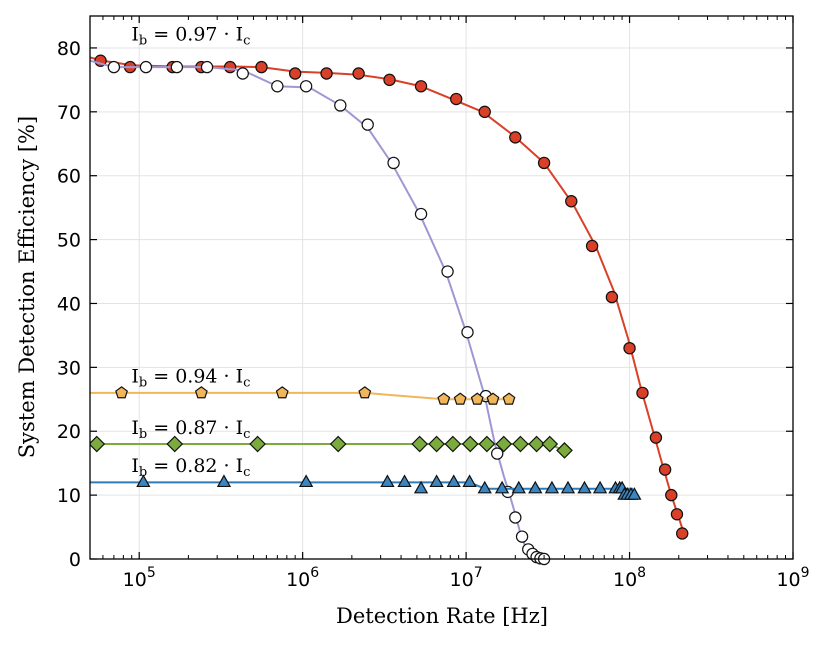 The image size is (830, 652). What do you see at coordinates (190, 467) in the screenshot?
I see `annotation-label: Ib = 0.82 · Ic` at bounding box center [190, 467].